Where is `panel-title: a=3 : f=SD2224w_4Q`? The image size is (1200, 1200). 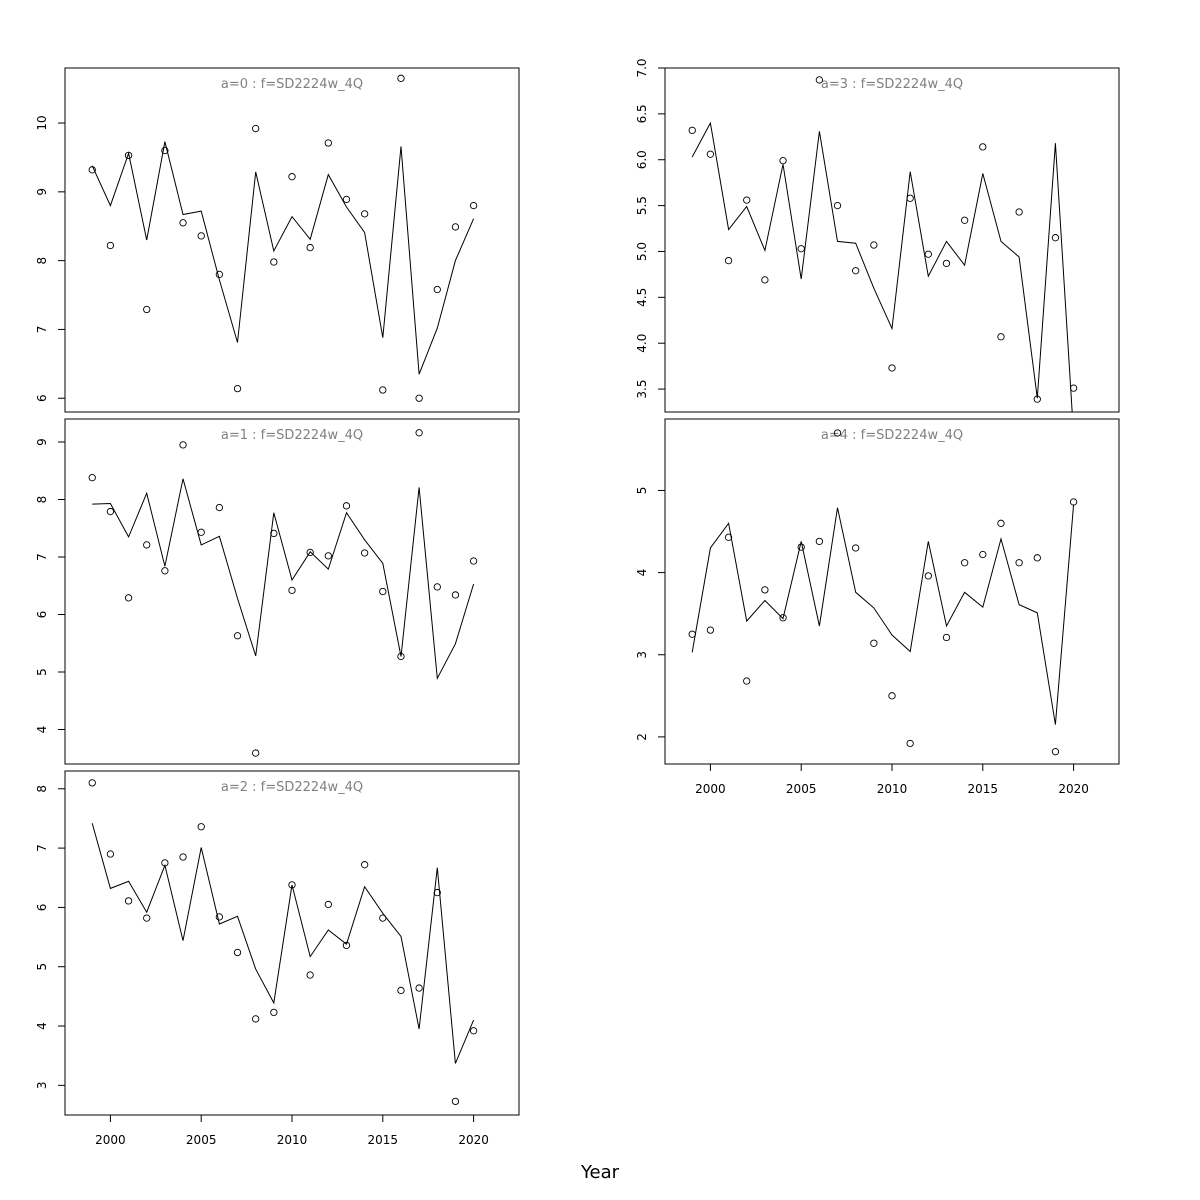 panel-title: a=3 : f=SD2224w_4Q is located at coordinates (892, 84).